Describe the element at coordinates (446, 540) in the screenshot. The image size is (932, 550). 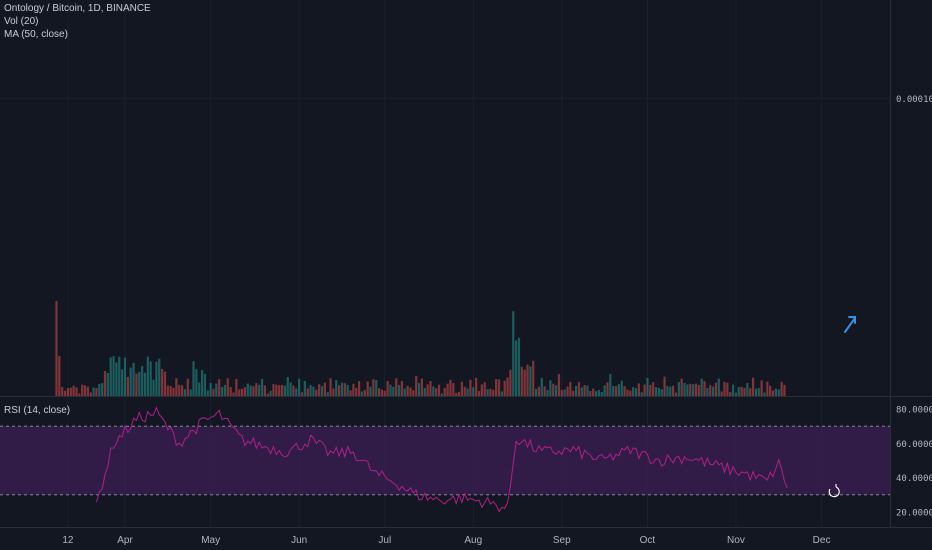
I see `time-axis: 12 Apr May Jun Jul Aug Sep Oct Nov Dec` at that location.